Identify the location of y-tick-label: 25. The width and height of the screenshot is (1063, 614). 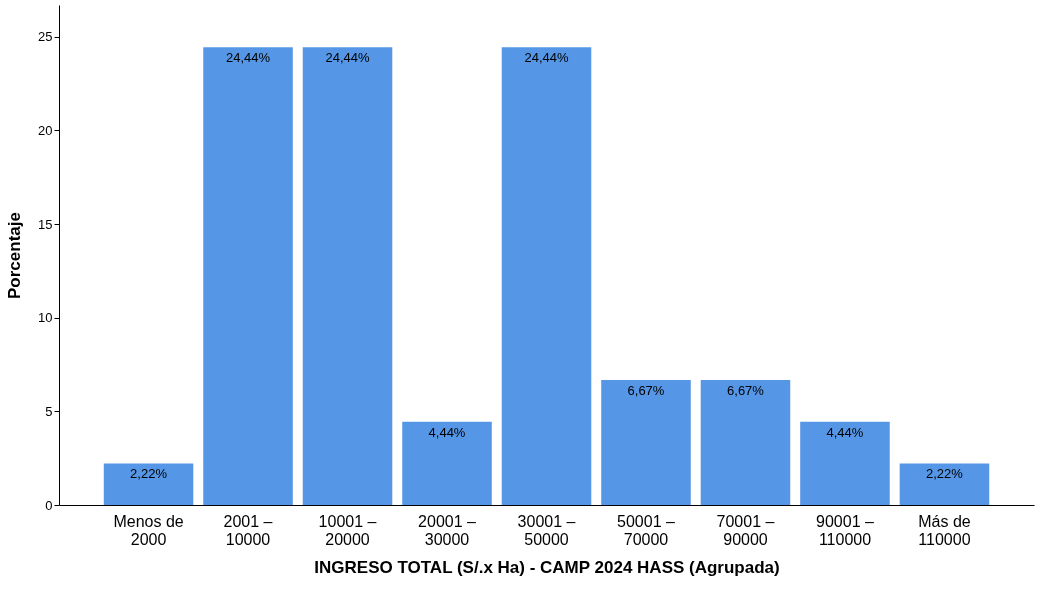
(45, 37).